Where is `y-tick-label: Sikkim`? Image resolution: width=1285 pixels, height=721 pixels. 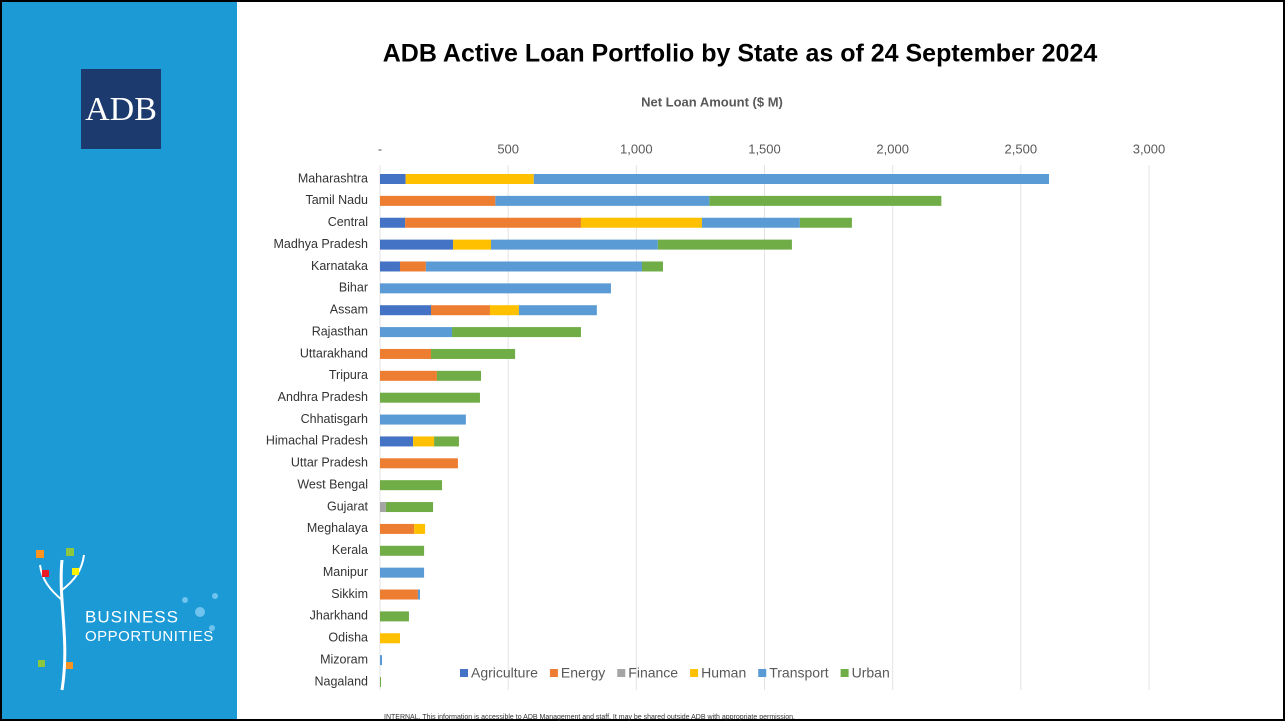
y-tick-label: Sikkim is located at coordinates (349, 594).